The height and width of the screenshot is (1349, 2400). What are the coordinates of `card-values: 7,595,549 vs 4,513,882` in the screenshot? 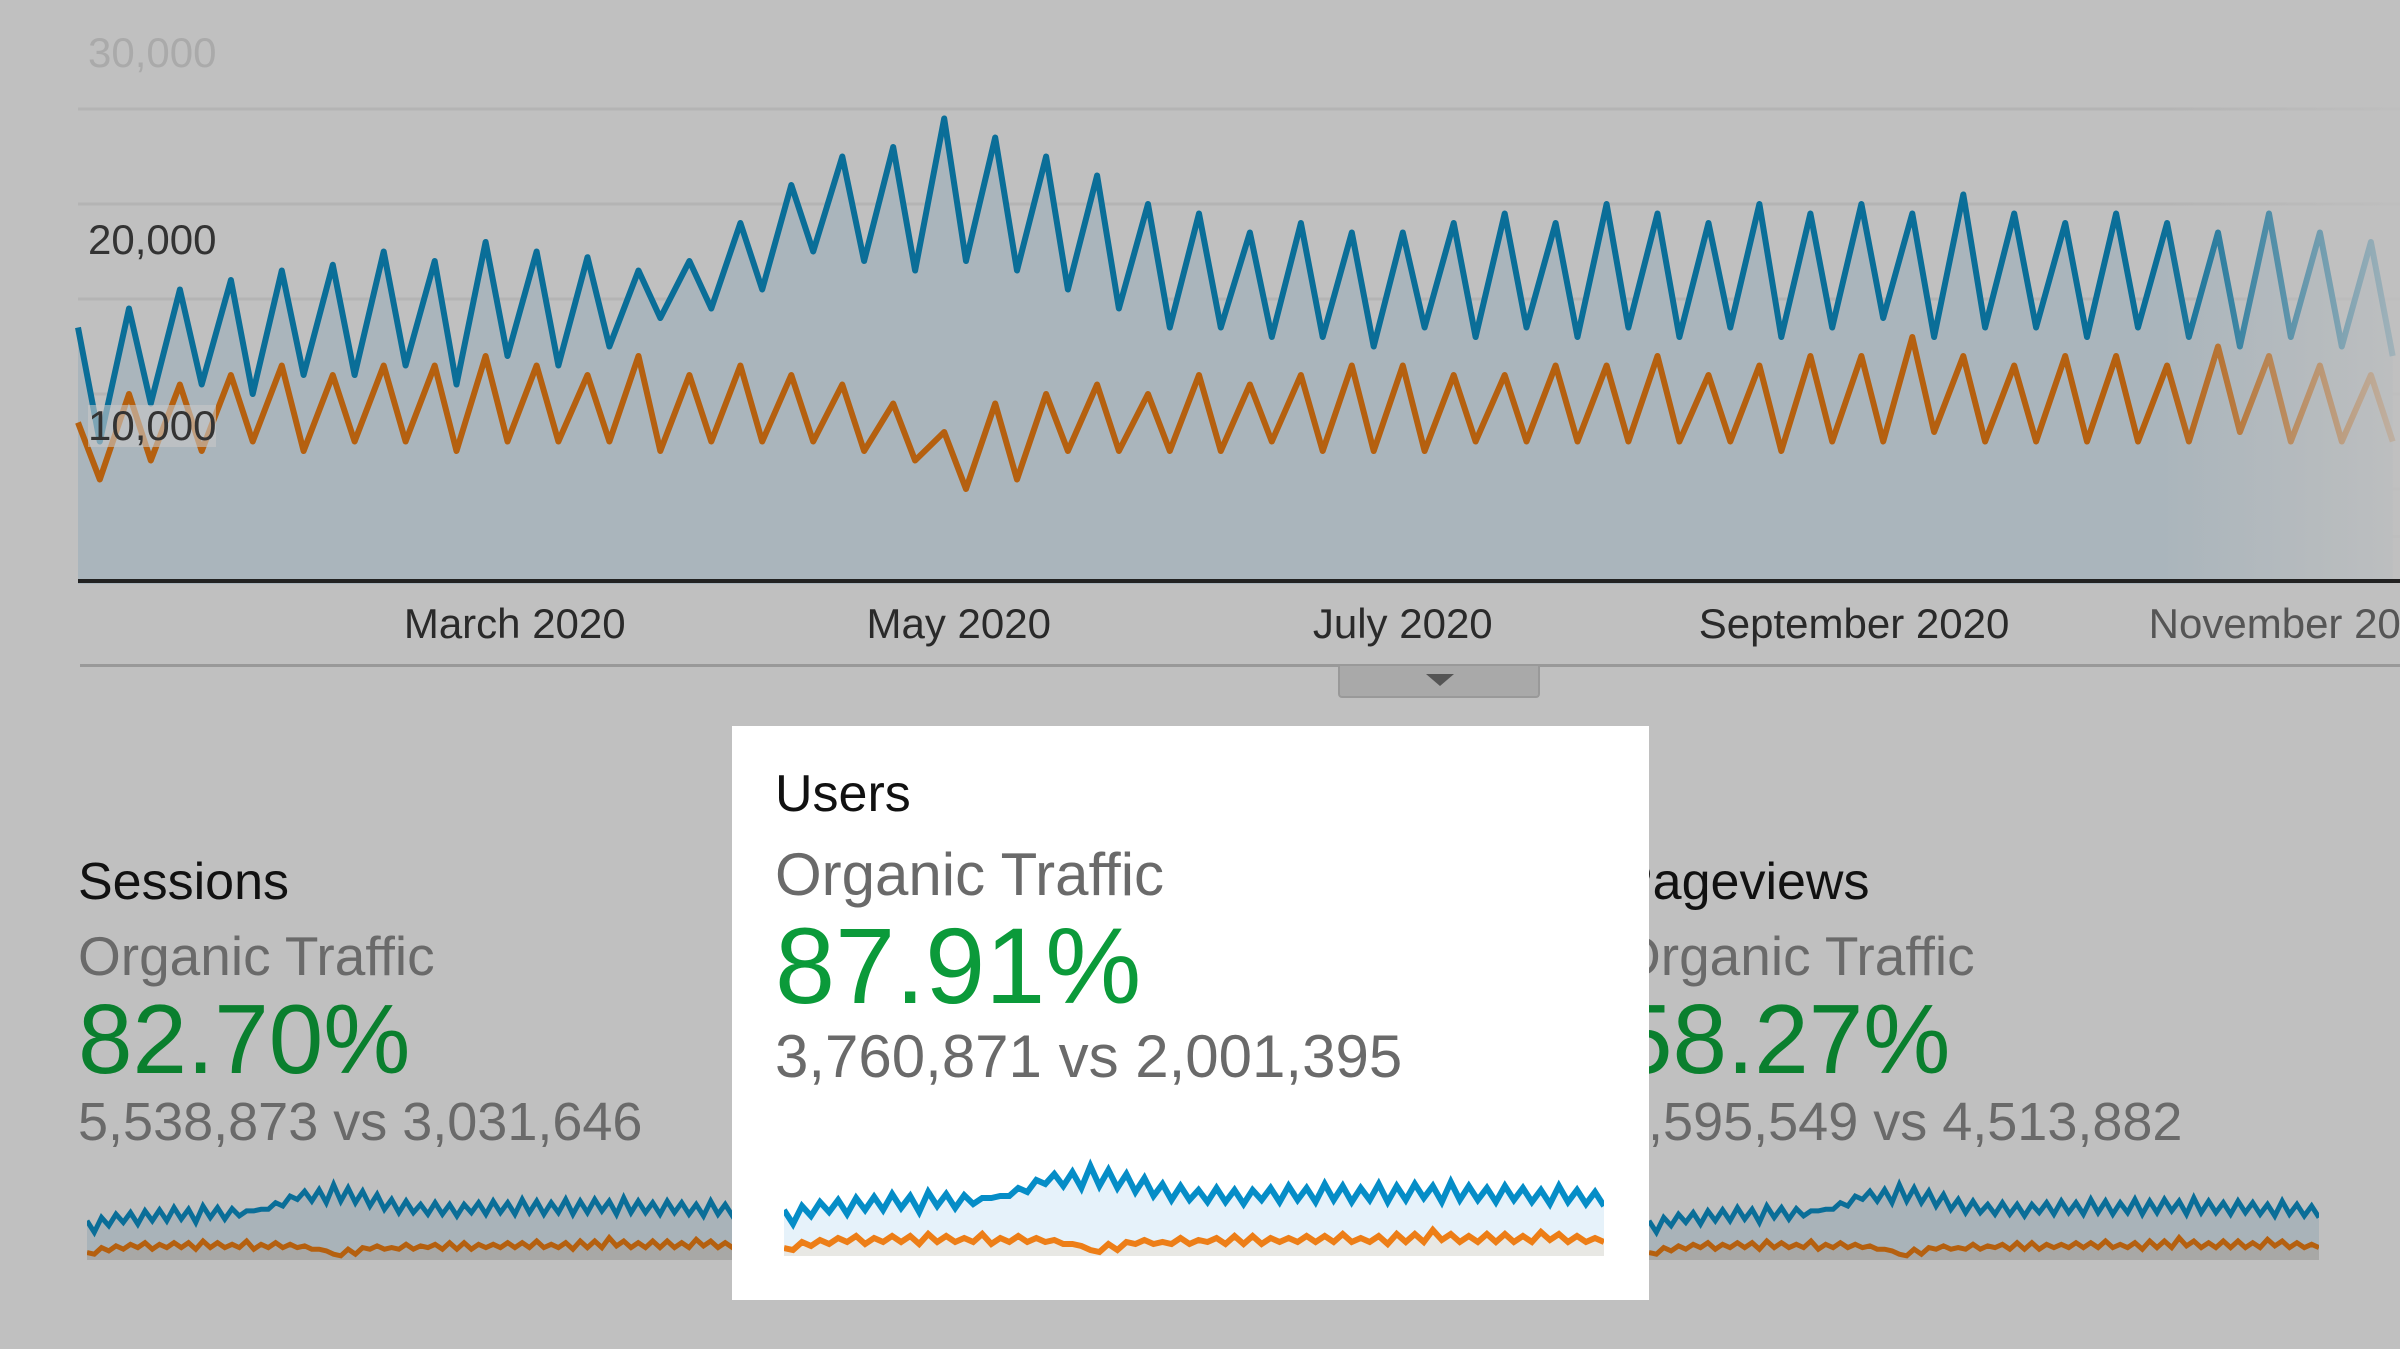 It's located at (1900, 1121).